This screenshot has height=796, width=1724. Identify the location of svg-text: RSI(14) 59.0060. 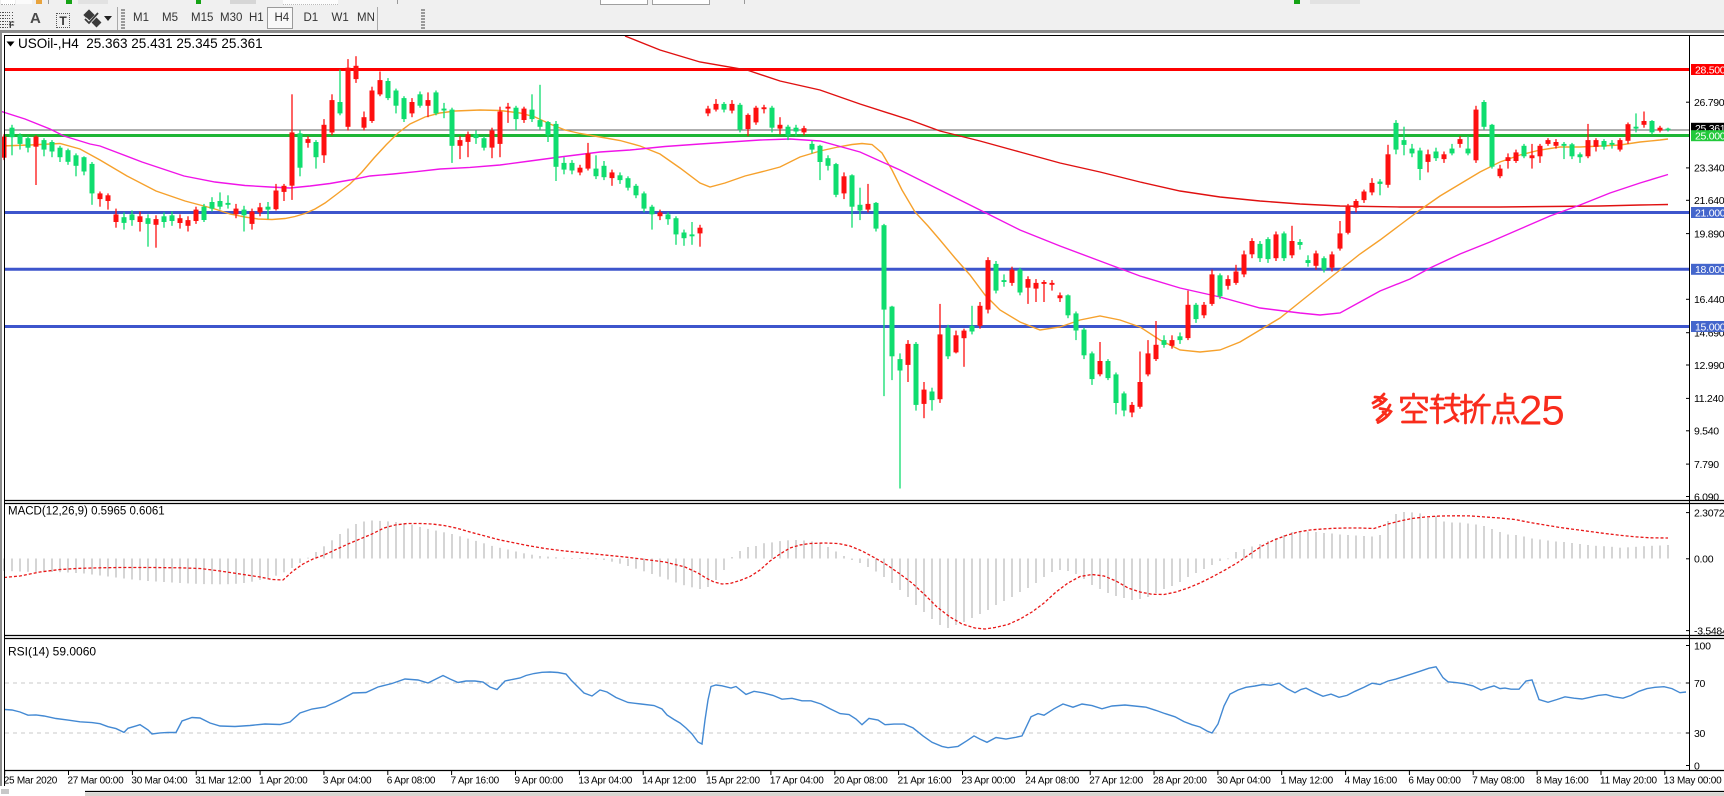
(52, 652).